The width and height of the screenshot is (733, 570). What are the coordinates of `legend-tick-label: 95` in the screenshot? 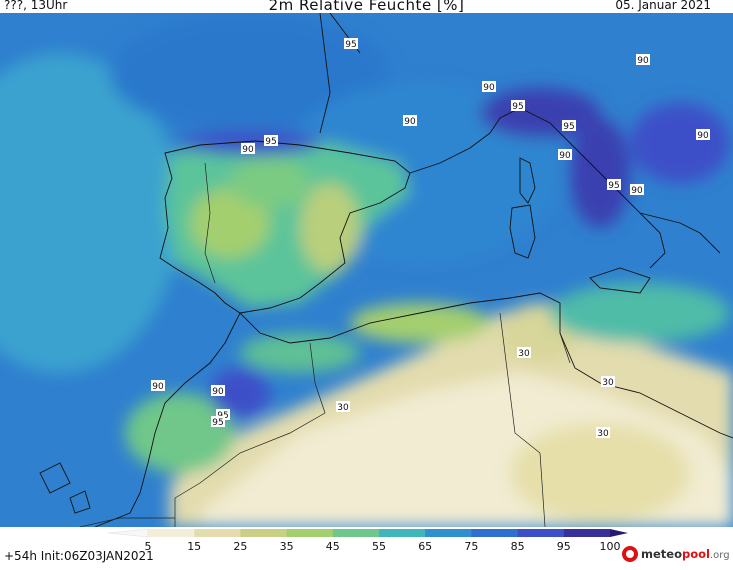 It's located at (564, 546).